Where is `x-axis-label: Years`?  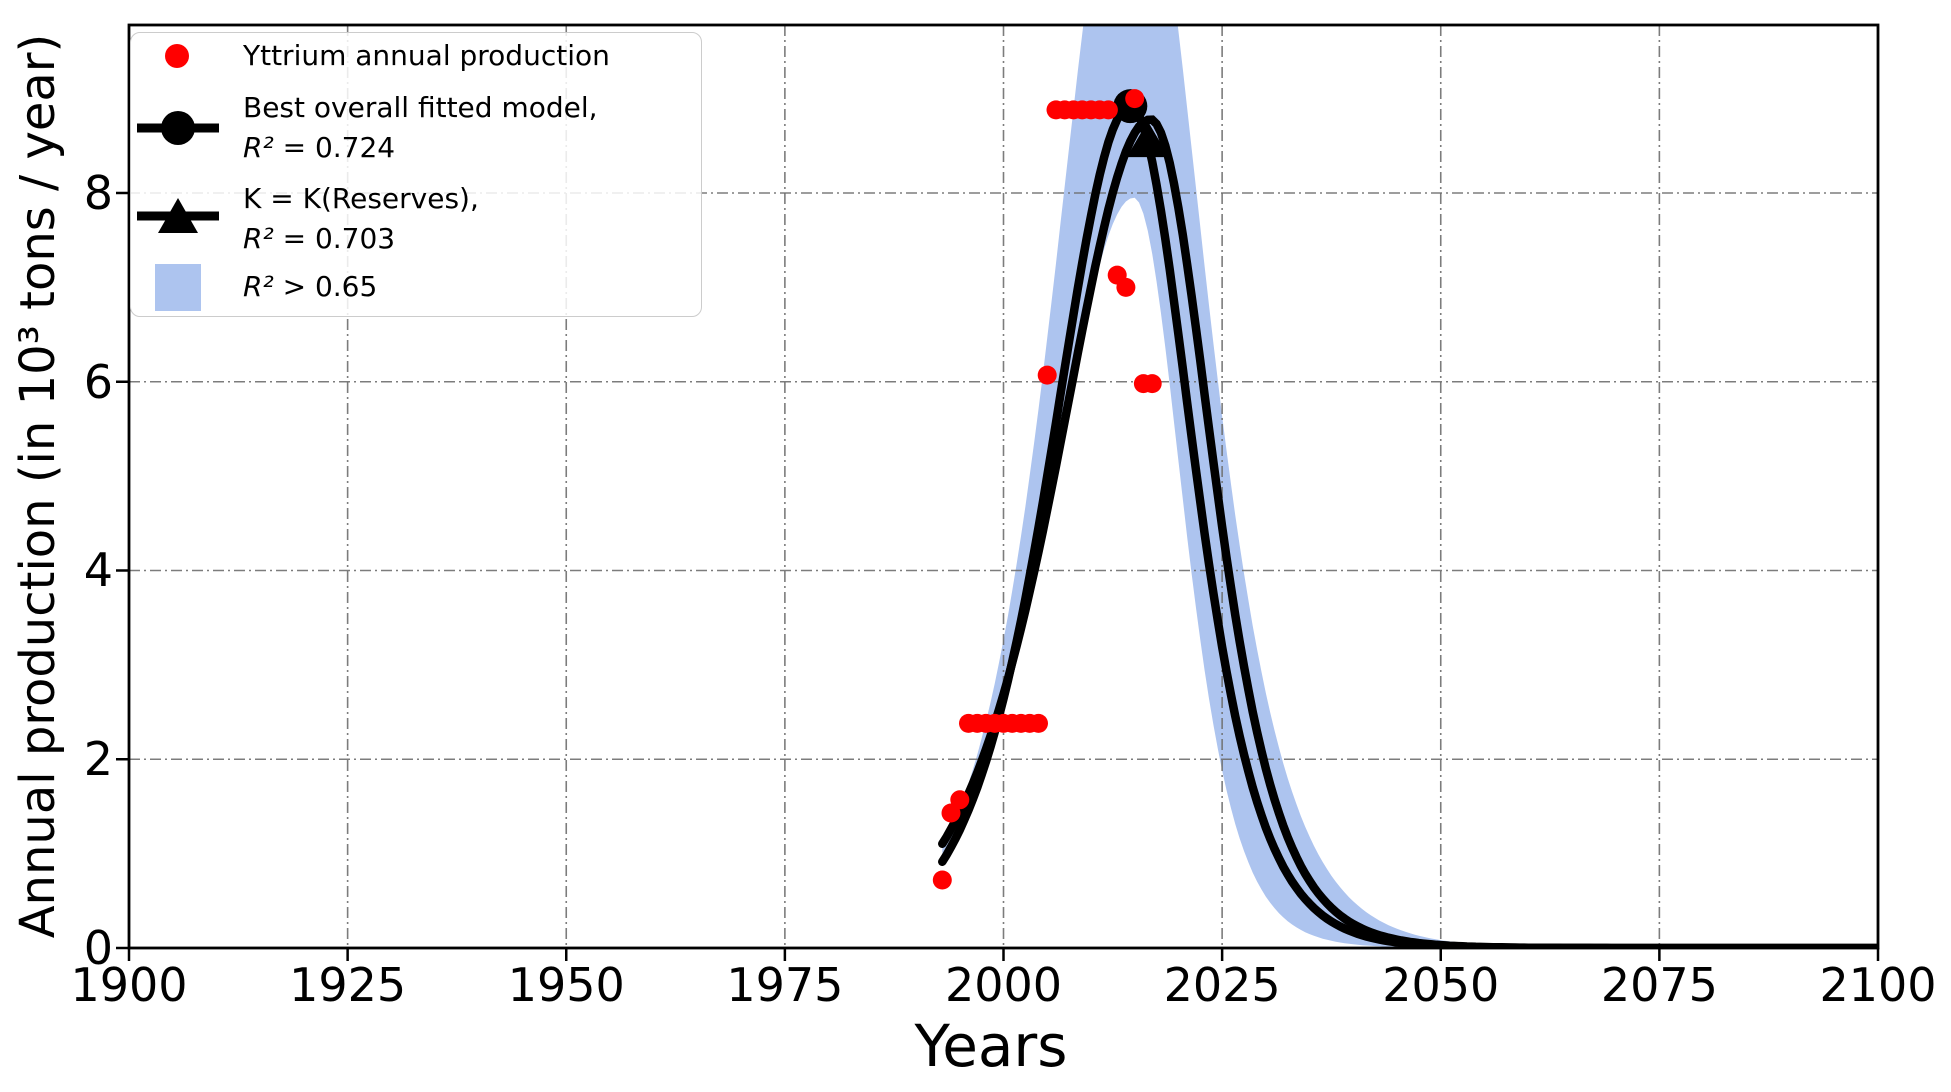
x-axis-label: Years is located at coordinates (991, 1046).